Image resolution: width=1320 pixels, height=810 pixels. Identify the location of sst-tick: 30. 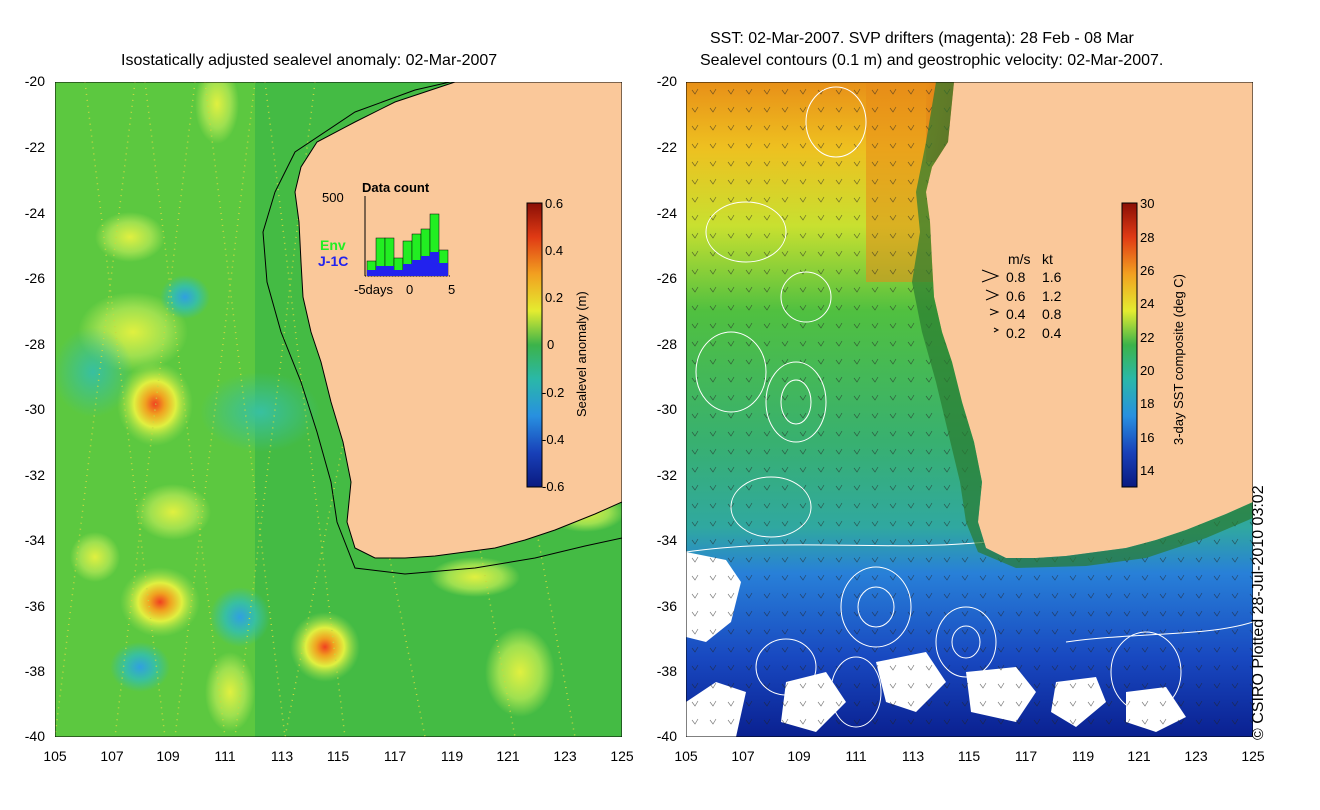
(1147, 203).